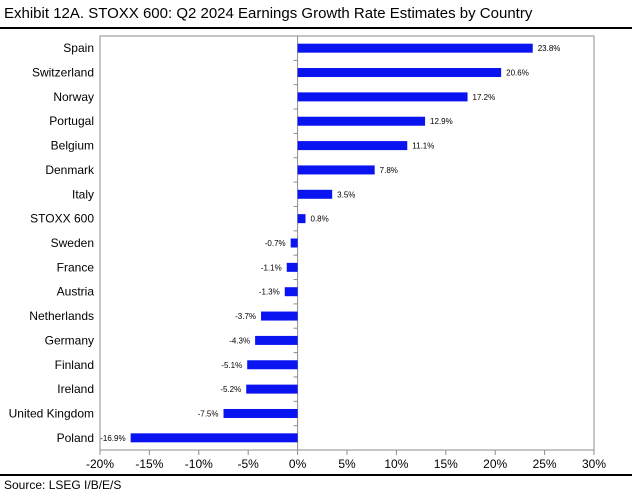 This screenshot has width=632, height=500. I want to click on x-tick-label: -10%, so click(199, 464).